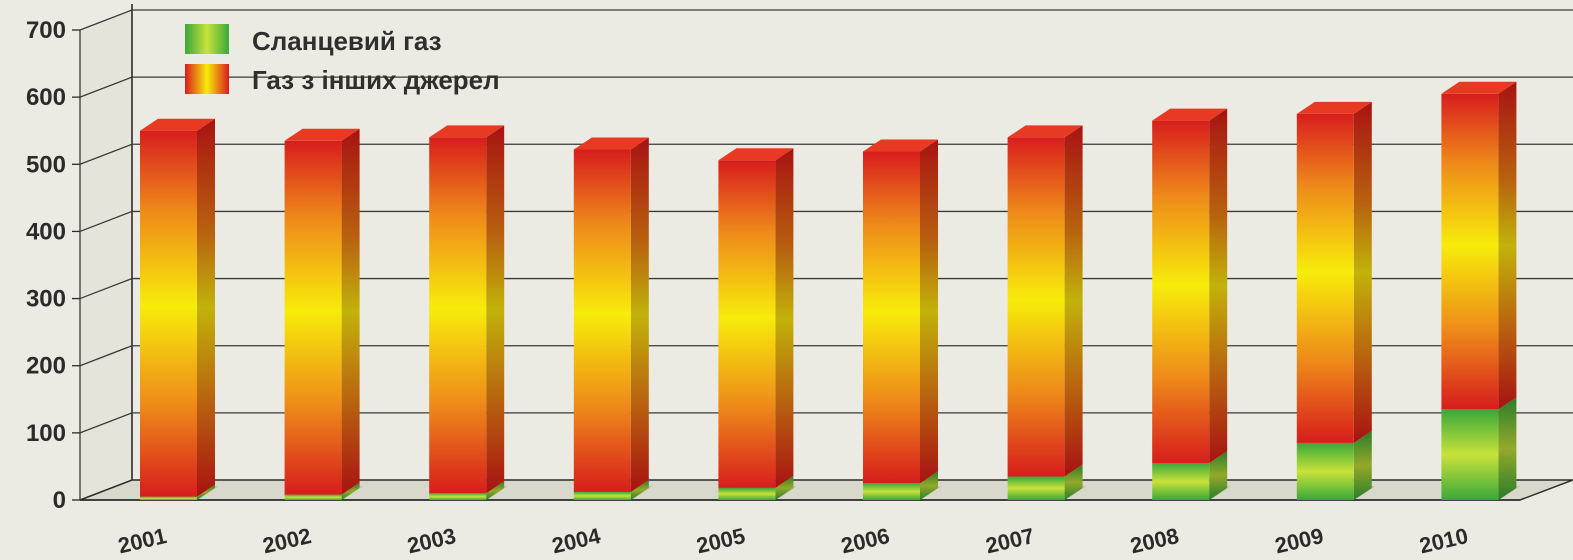 The image size is (1573, 560). I want to click on bar-group-2006, so click(902, 319).